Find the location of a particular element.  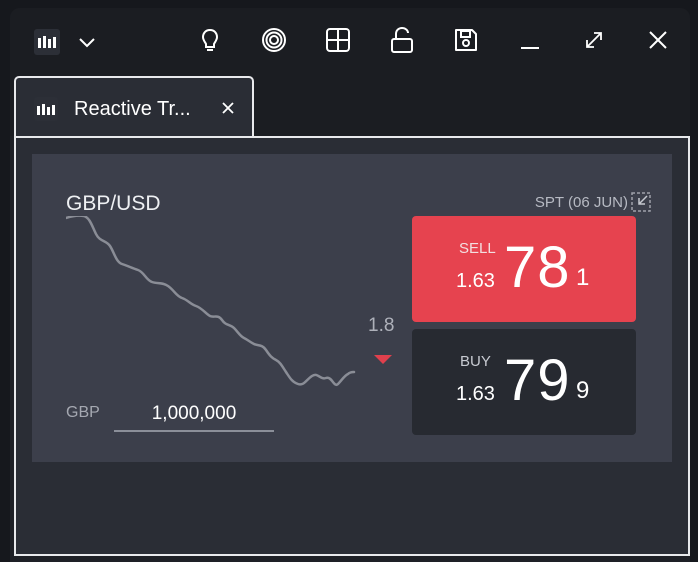

unlock-icon is located at coordinates (402, 40).